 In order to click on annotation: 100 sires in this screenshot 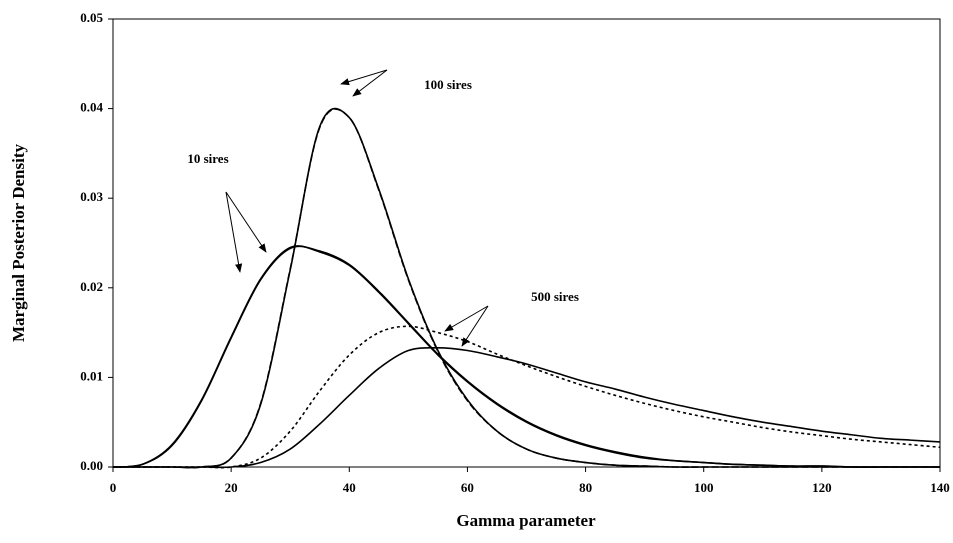, I will do `click(448, 84)`.